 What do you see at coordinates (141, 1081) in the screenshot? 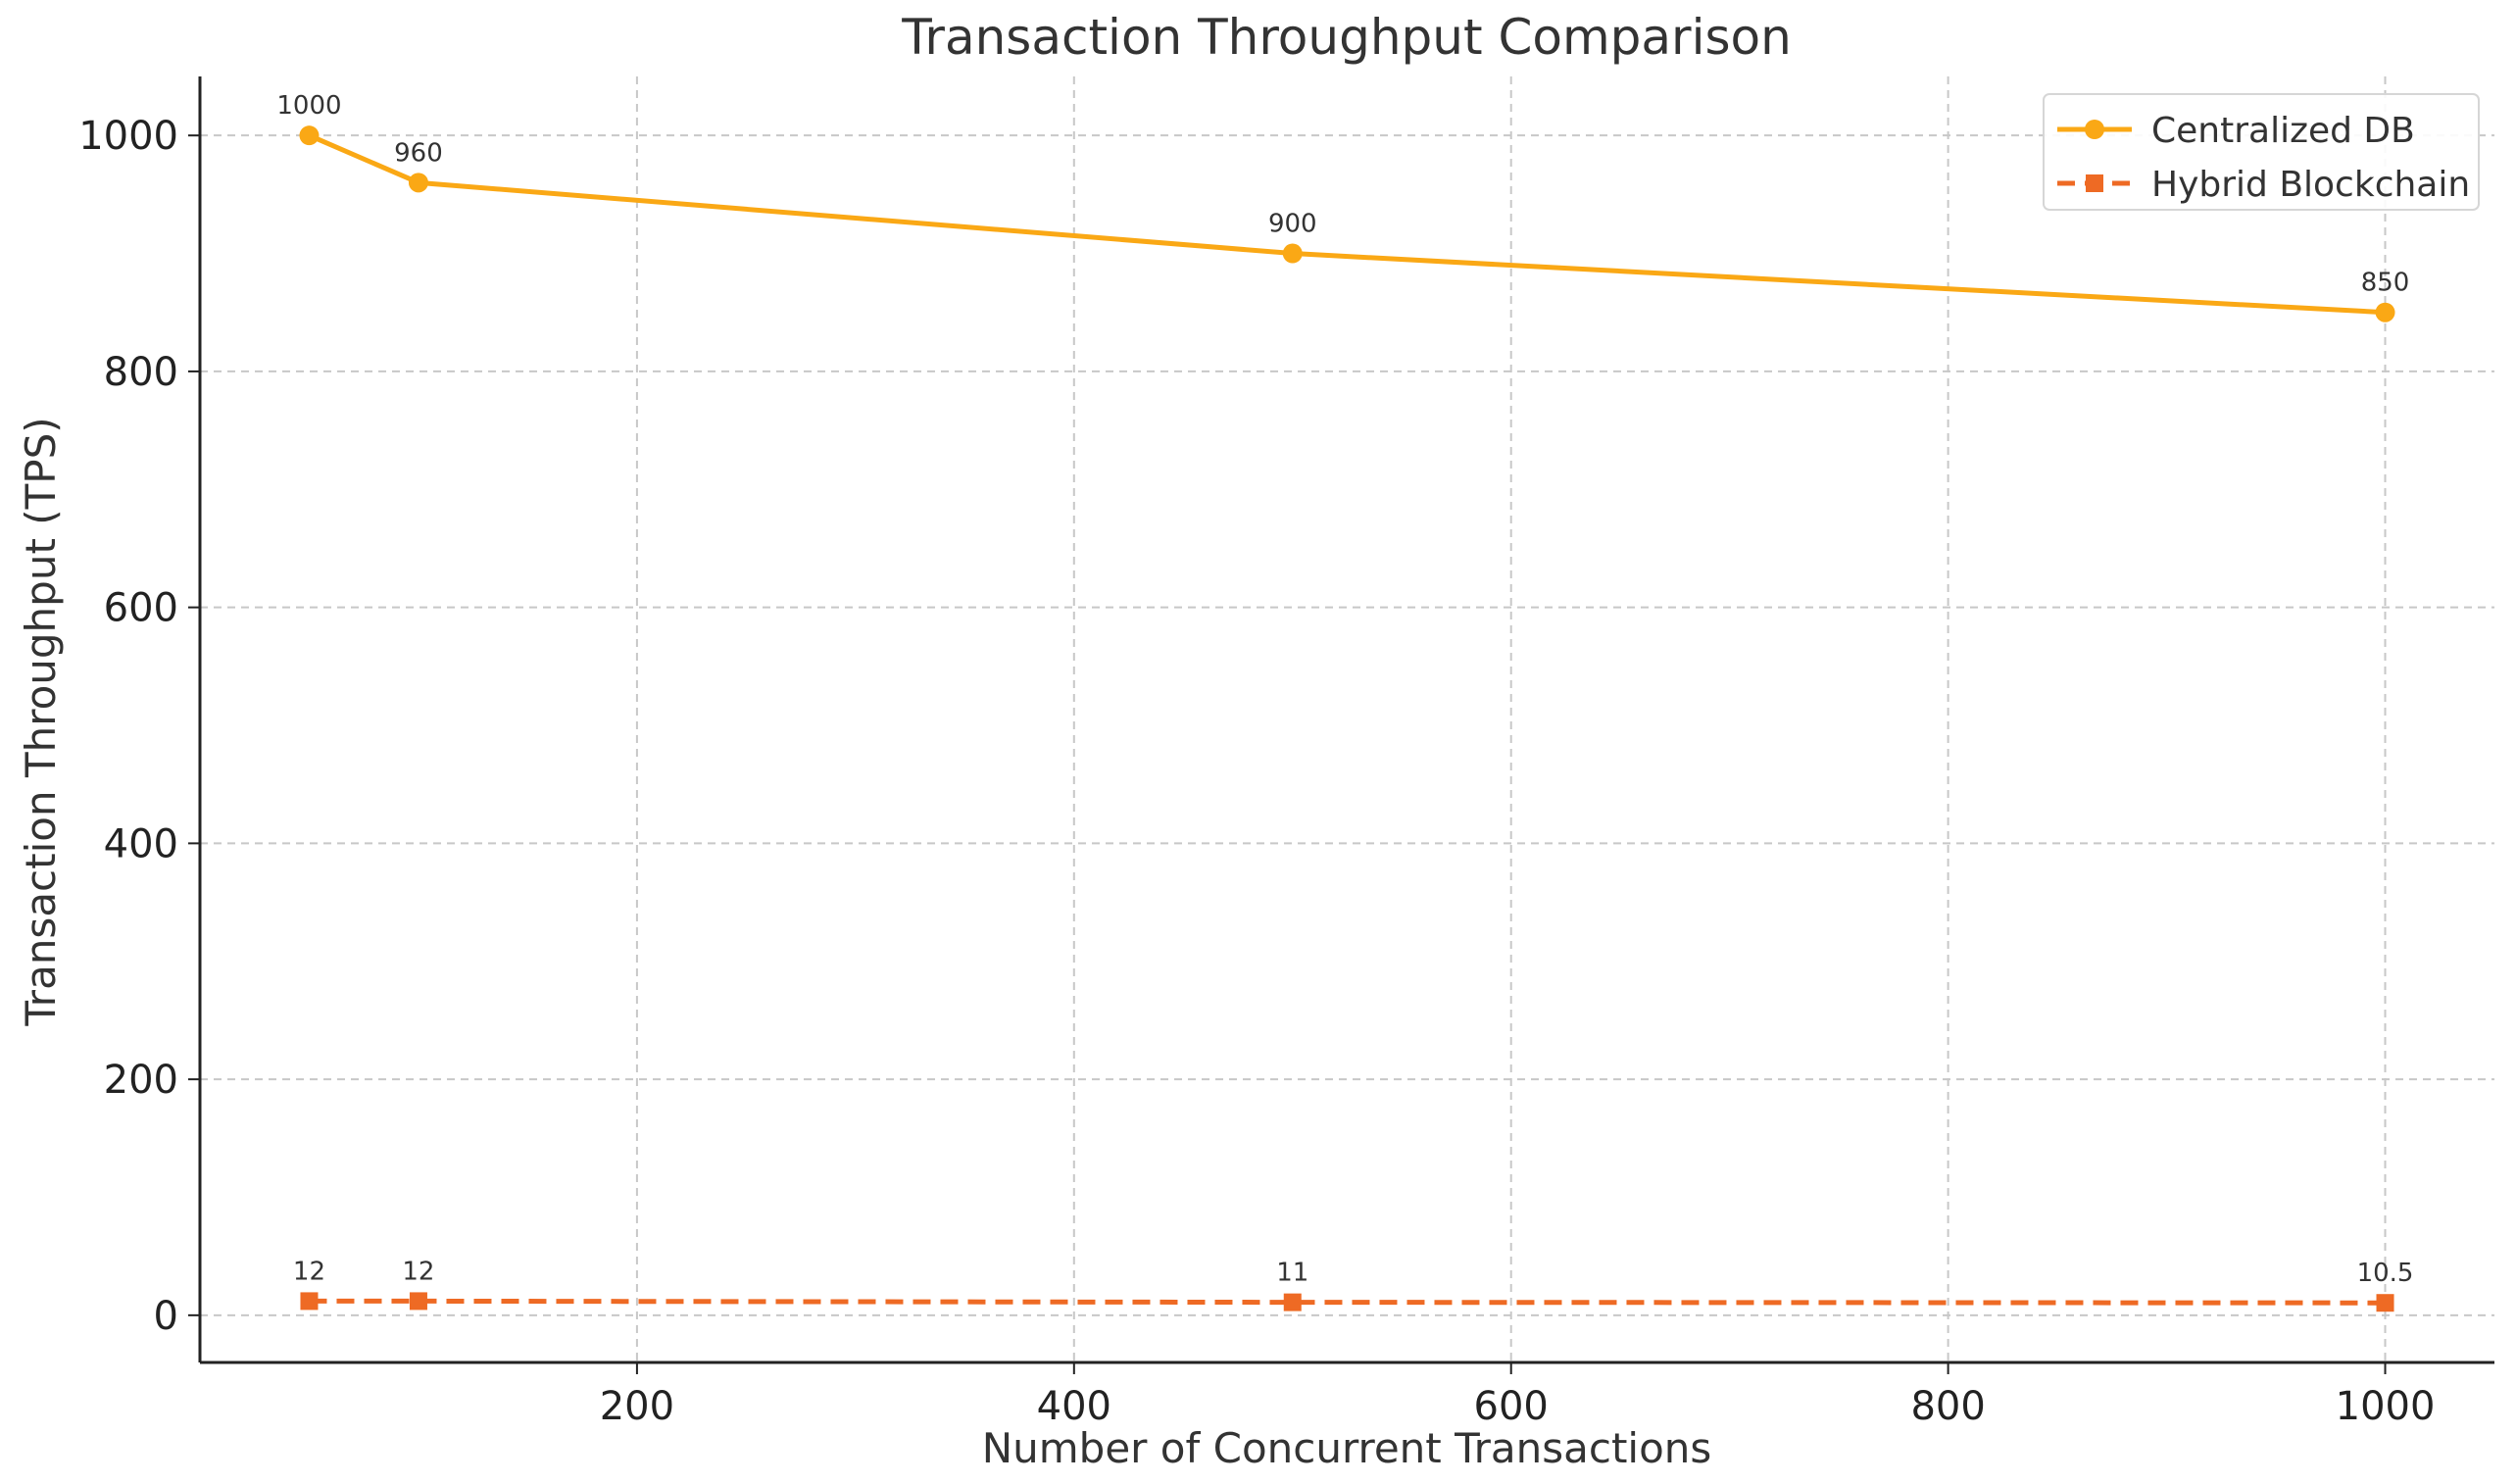
I see `y-tick-label: 200` at bounding box center [141, 1081].